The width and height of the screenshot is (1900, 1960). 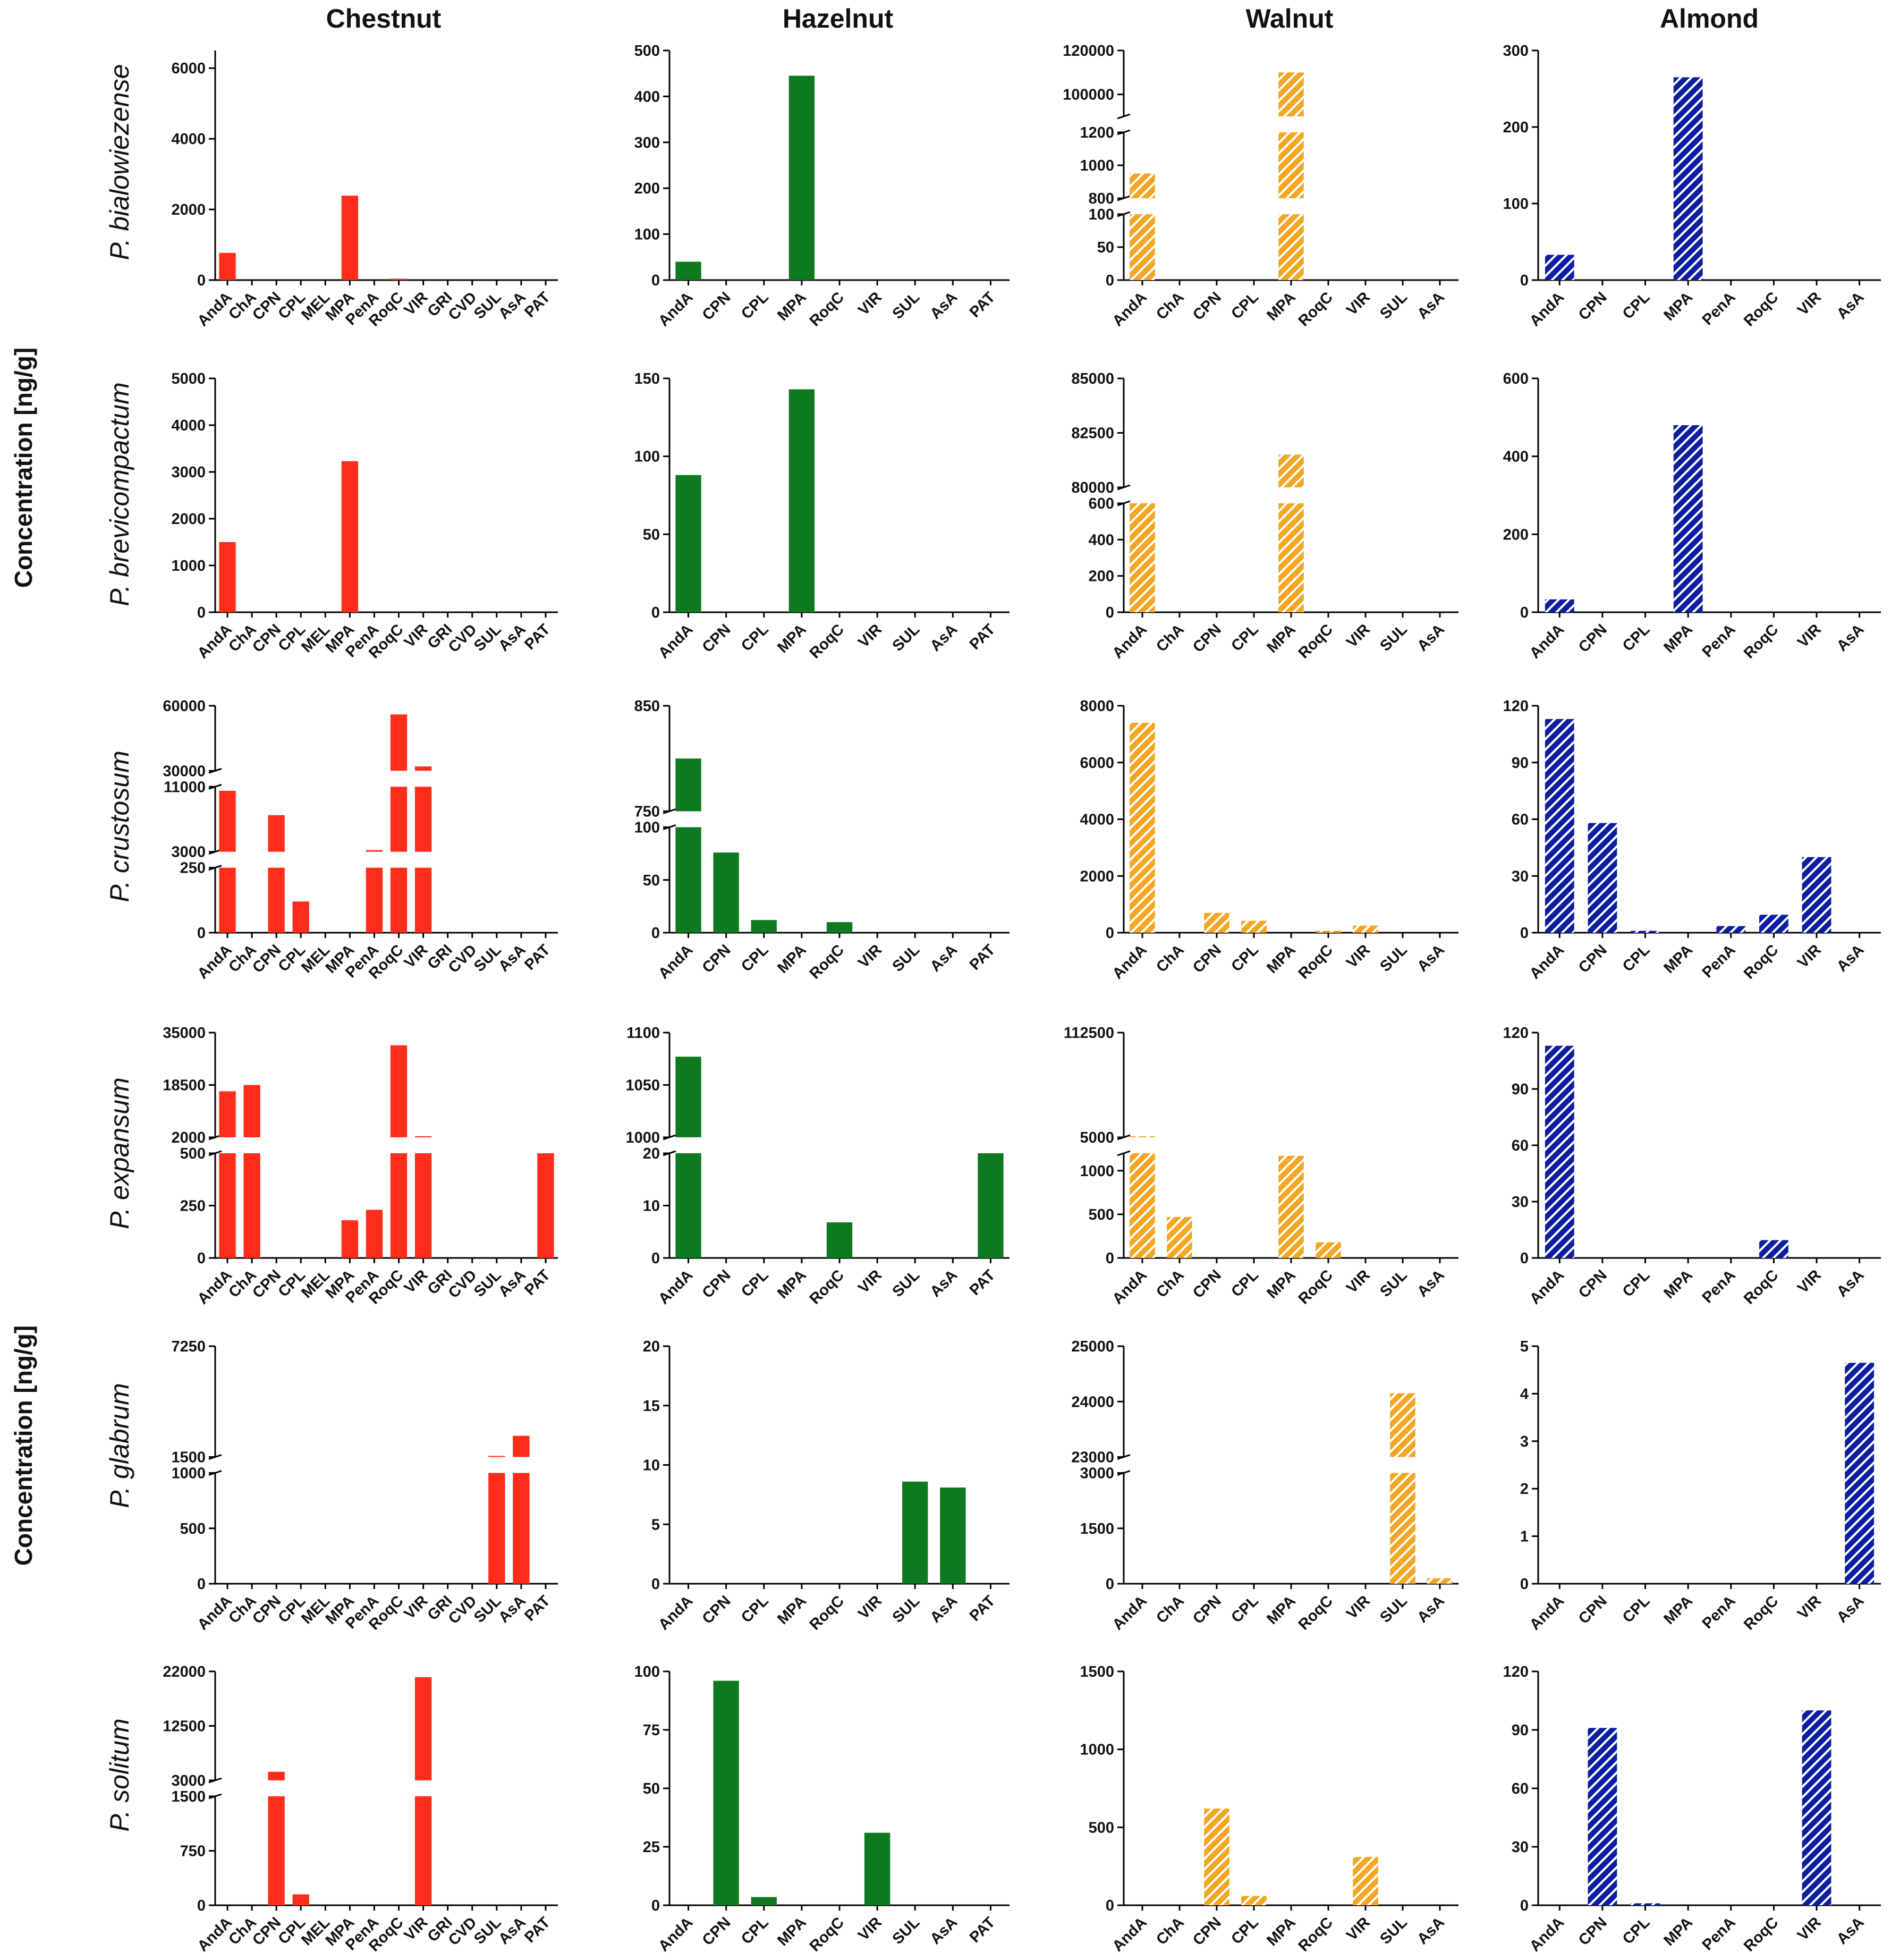 I want to click on y-tick-label: 25000, so click(x=1092, y=1346).